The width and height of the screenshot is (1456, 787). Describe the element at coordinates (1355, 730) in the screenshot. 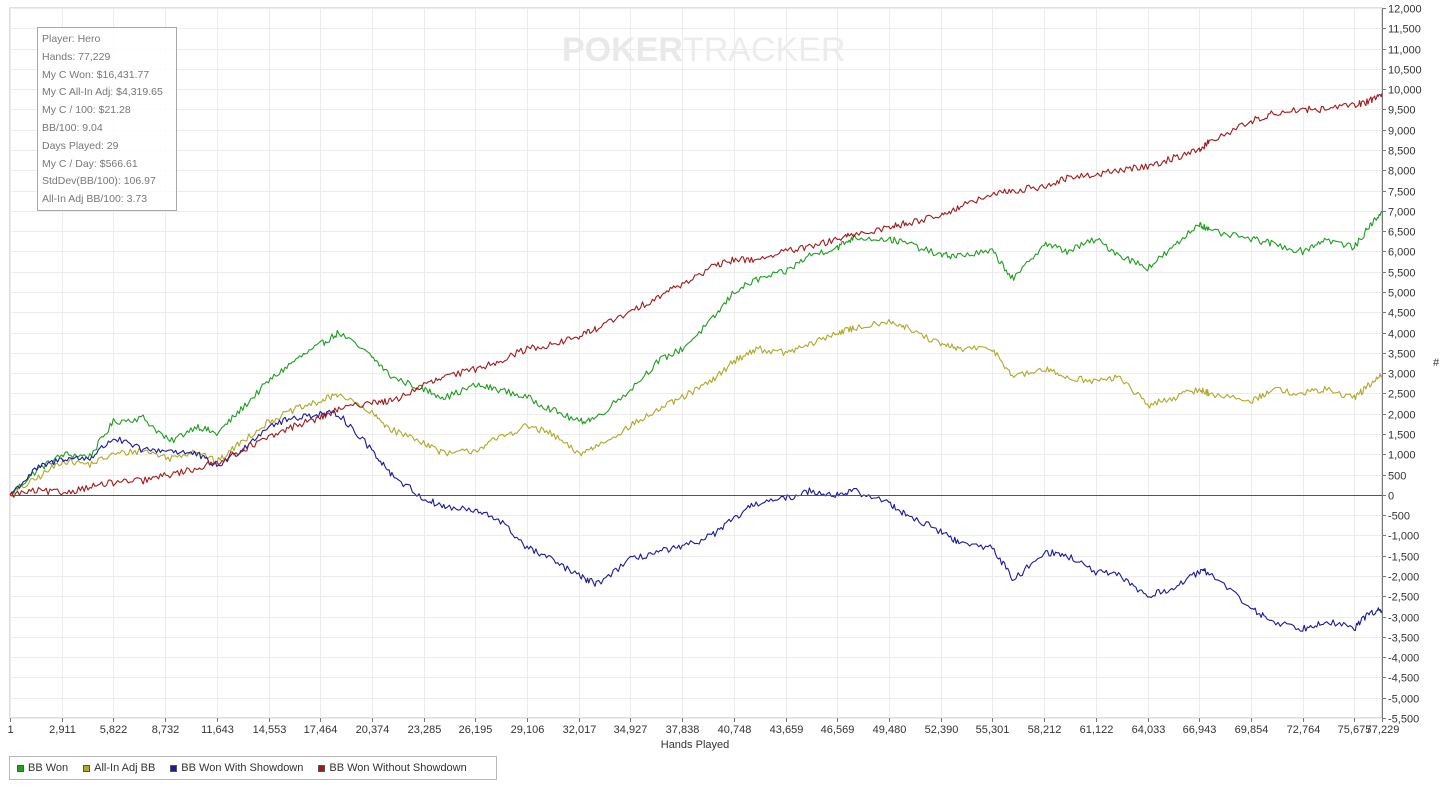

I see `x-tick-label: 75,675` at that location.